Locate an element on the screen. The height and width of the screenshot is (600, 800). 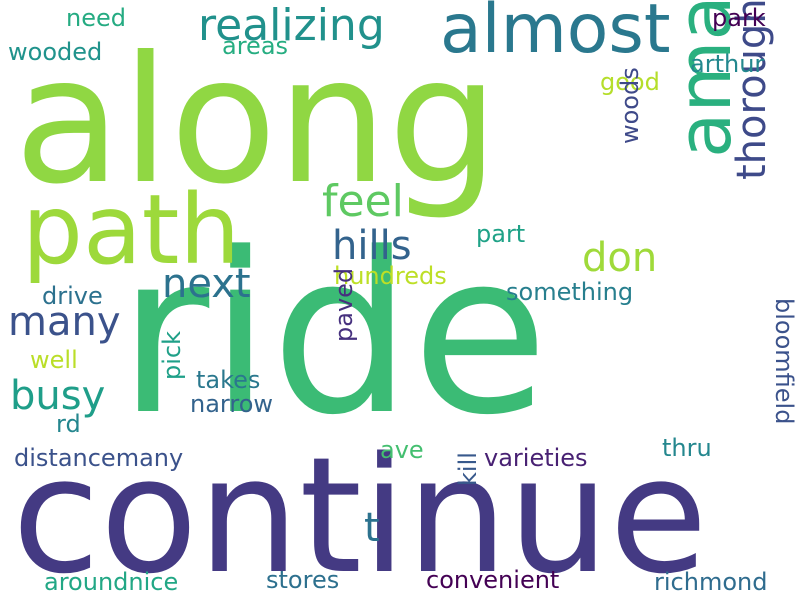
word-next: next is located at coordinates (206, 284).